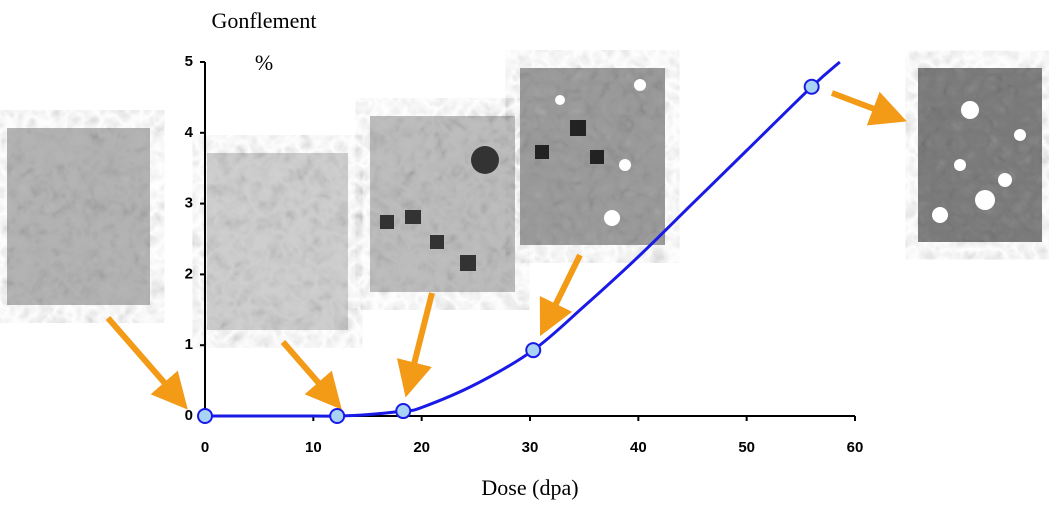 This screenshot has width=1049, height=507. What do you see at coordinates (205, 447) in the screenshot?
I see `x-tick-label: 0` at bounding box center [205, 447].